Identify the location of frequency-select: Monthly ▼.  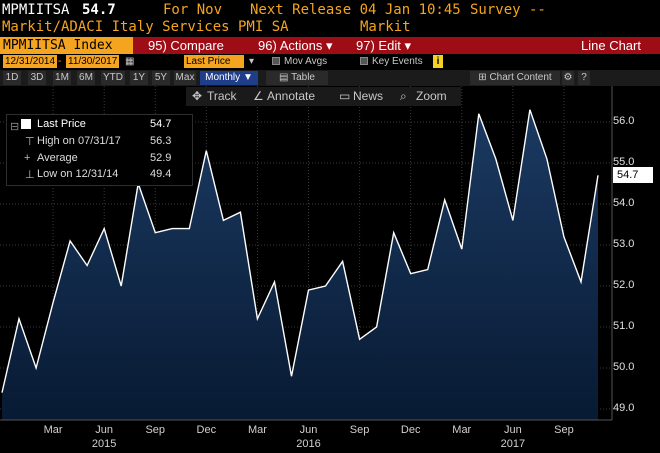
(229, 78).